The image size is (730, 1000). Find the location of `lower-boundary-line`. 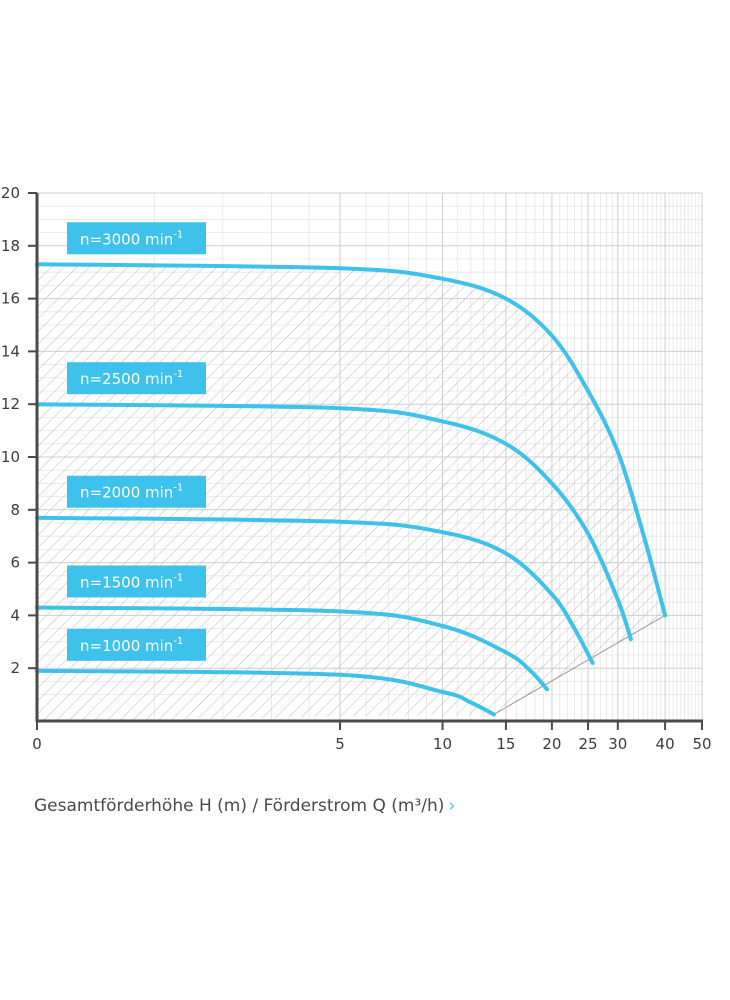

lower-boundary-line is located at coordinates (579, 664).